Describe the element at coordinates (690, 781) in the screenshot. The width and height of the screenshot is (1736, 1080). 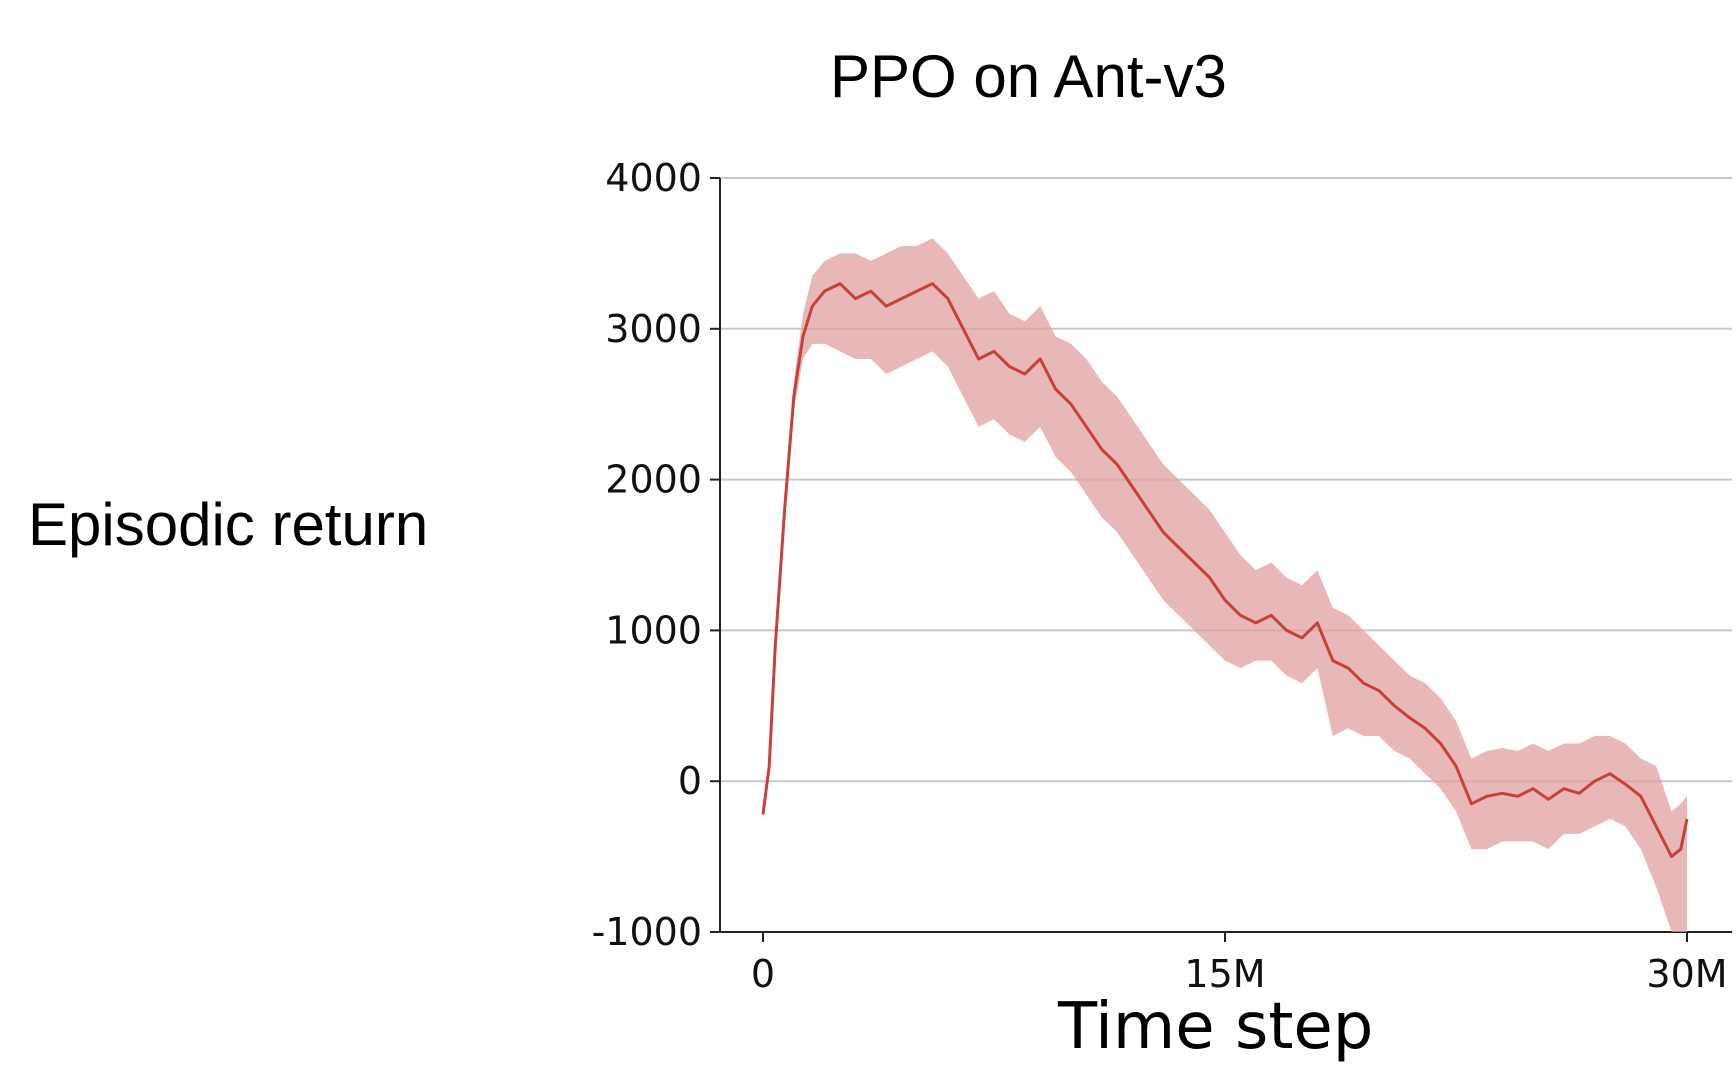
I see `y-tick-label: 0` at that location.